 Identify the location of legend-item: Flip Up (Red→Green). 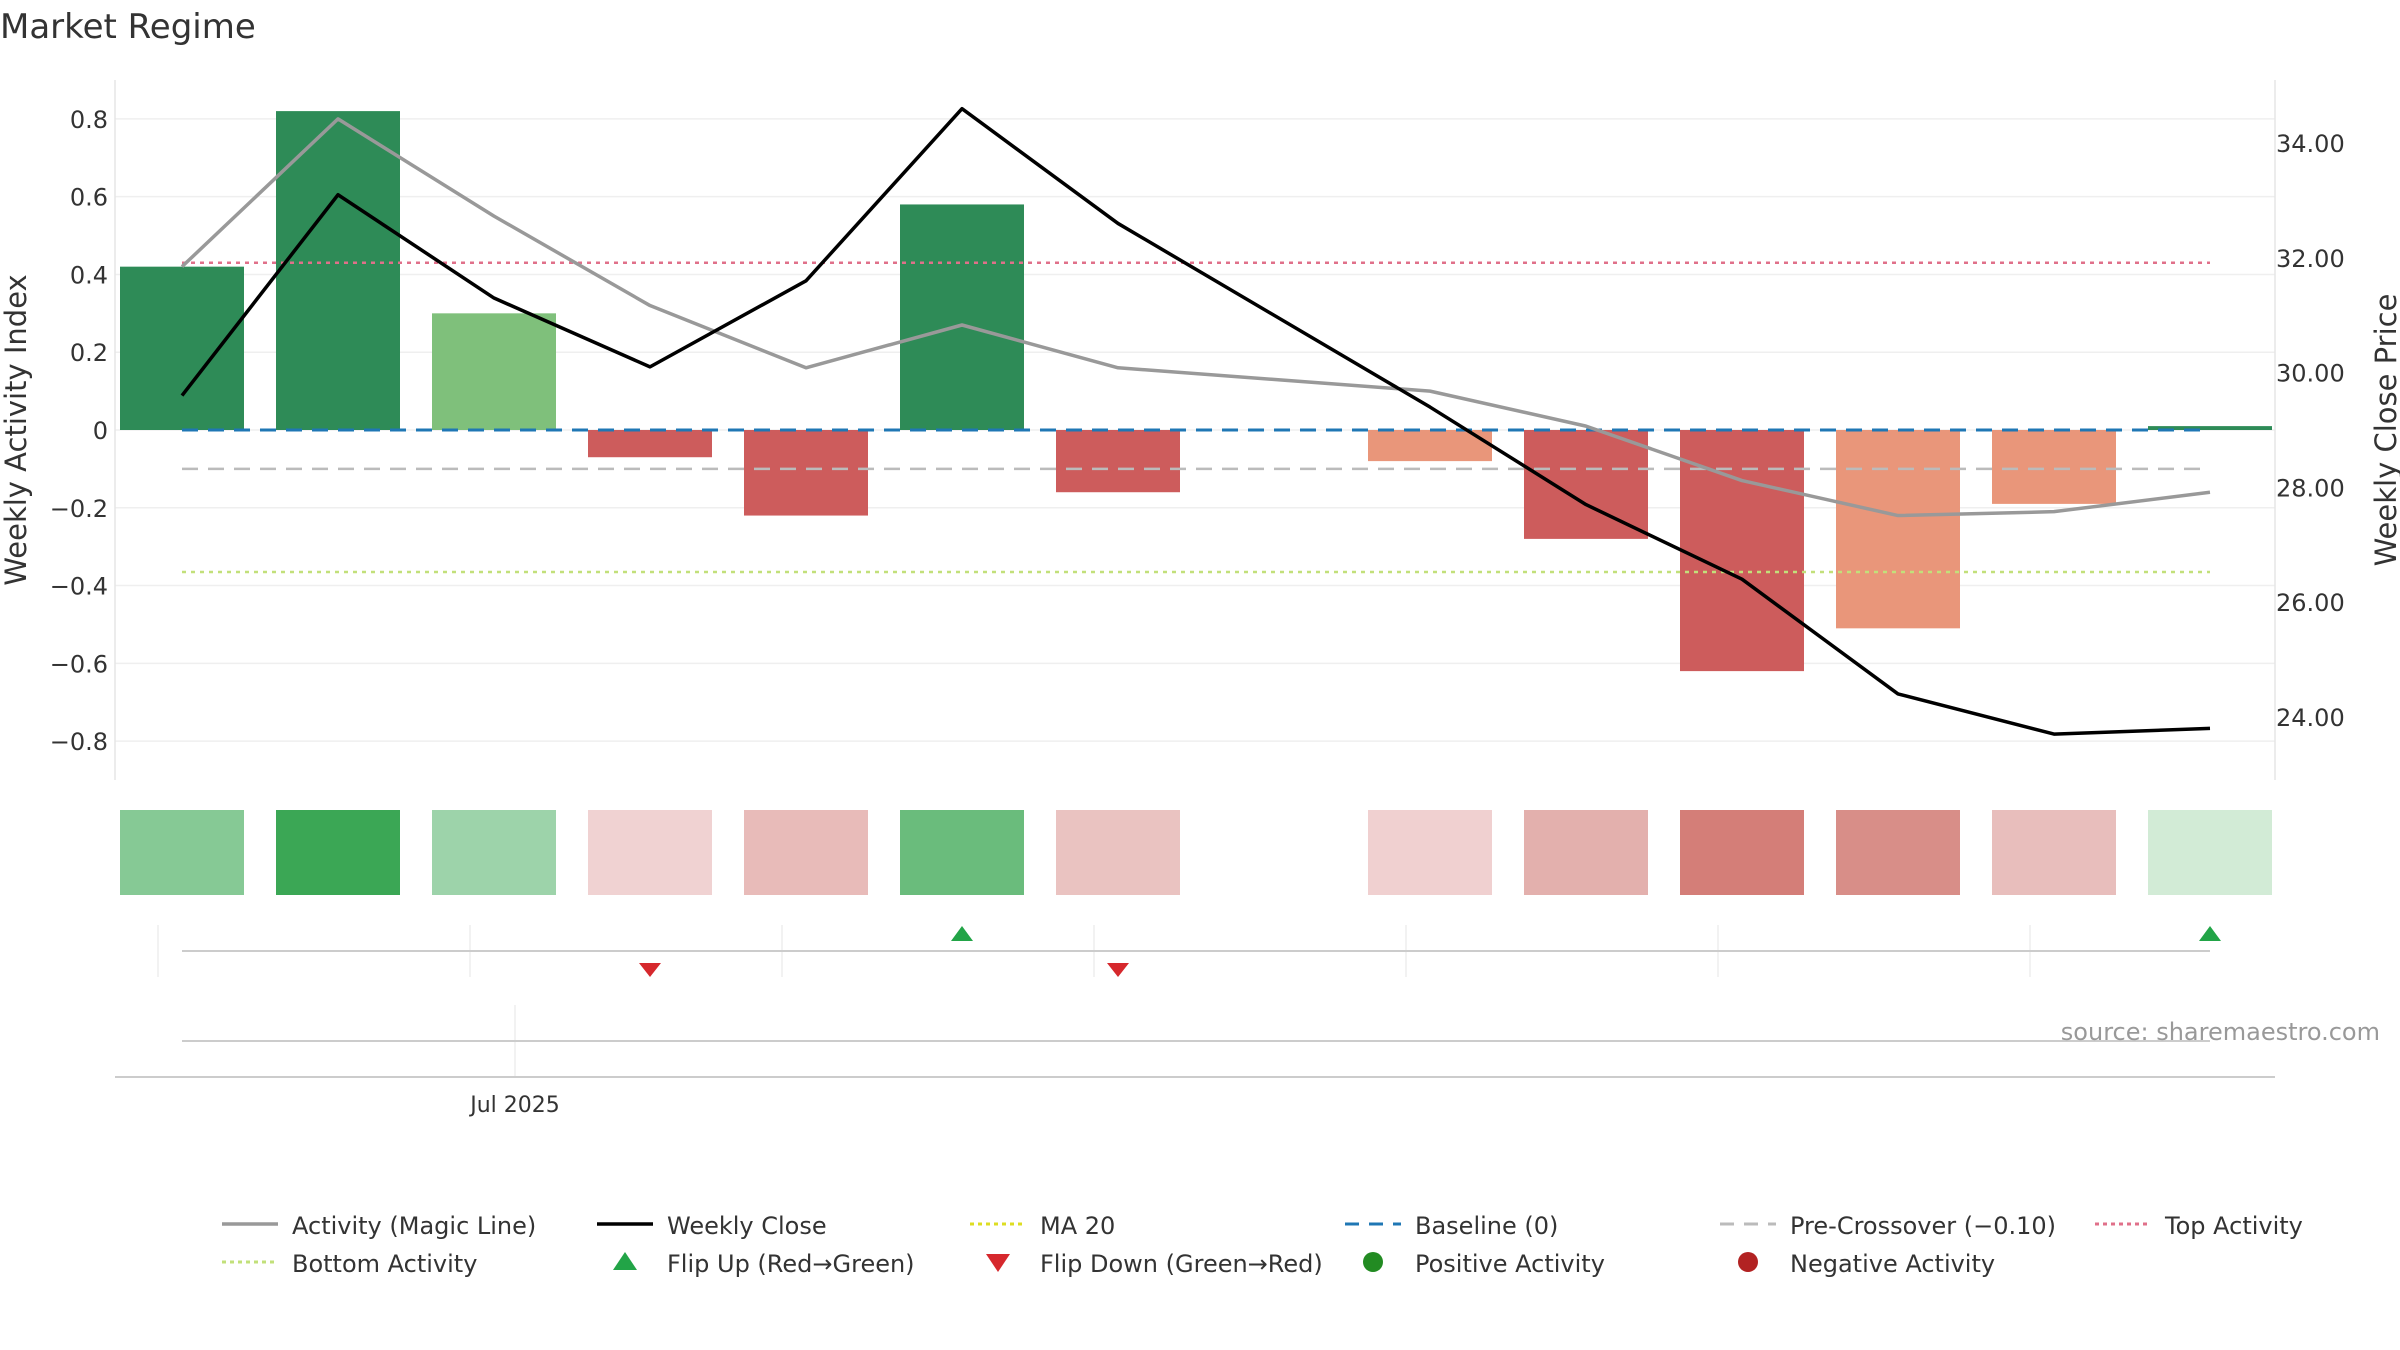
(764, 1264).